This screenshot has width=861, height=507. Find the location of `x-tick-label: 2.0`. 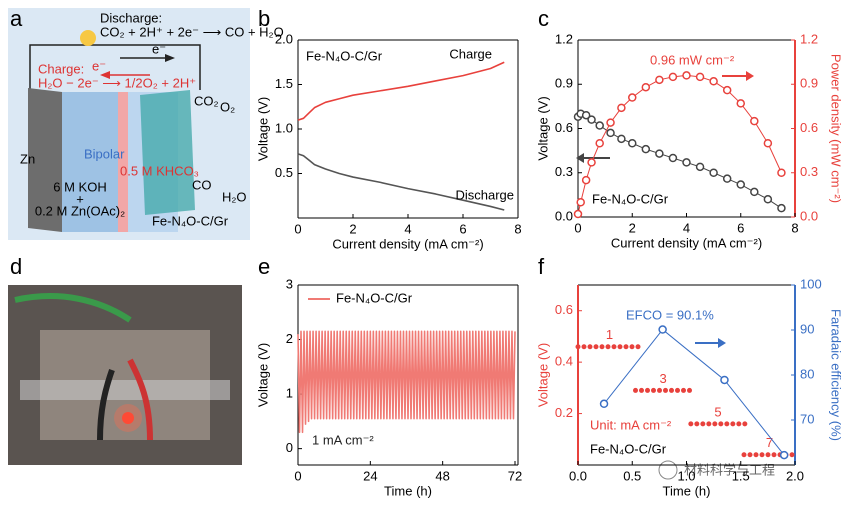

x-tick-label: 2.0 is located at coordinates (795, 475).